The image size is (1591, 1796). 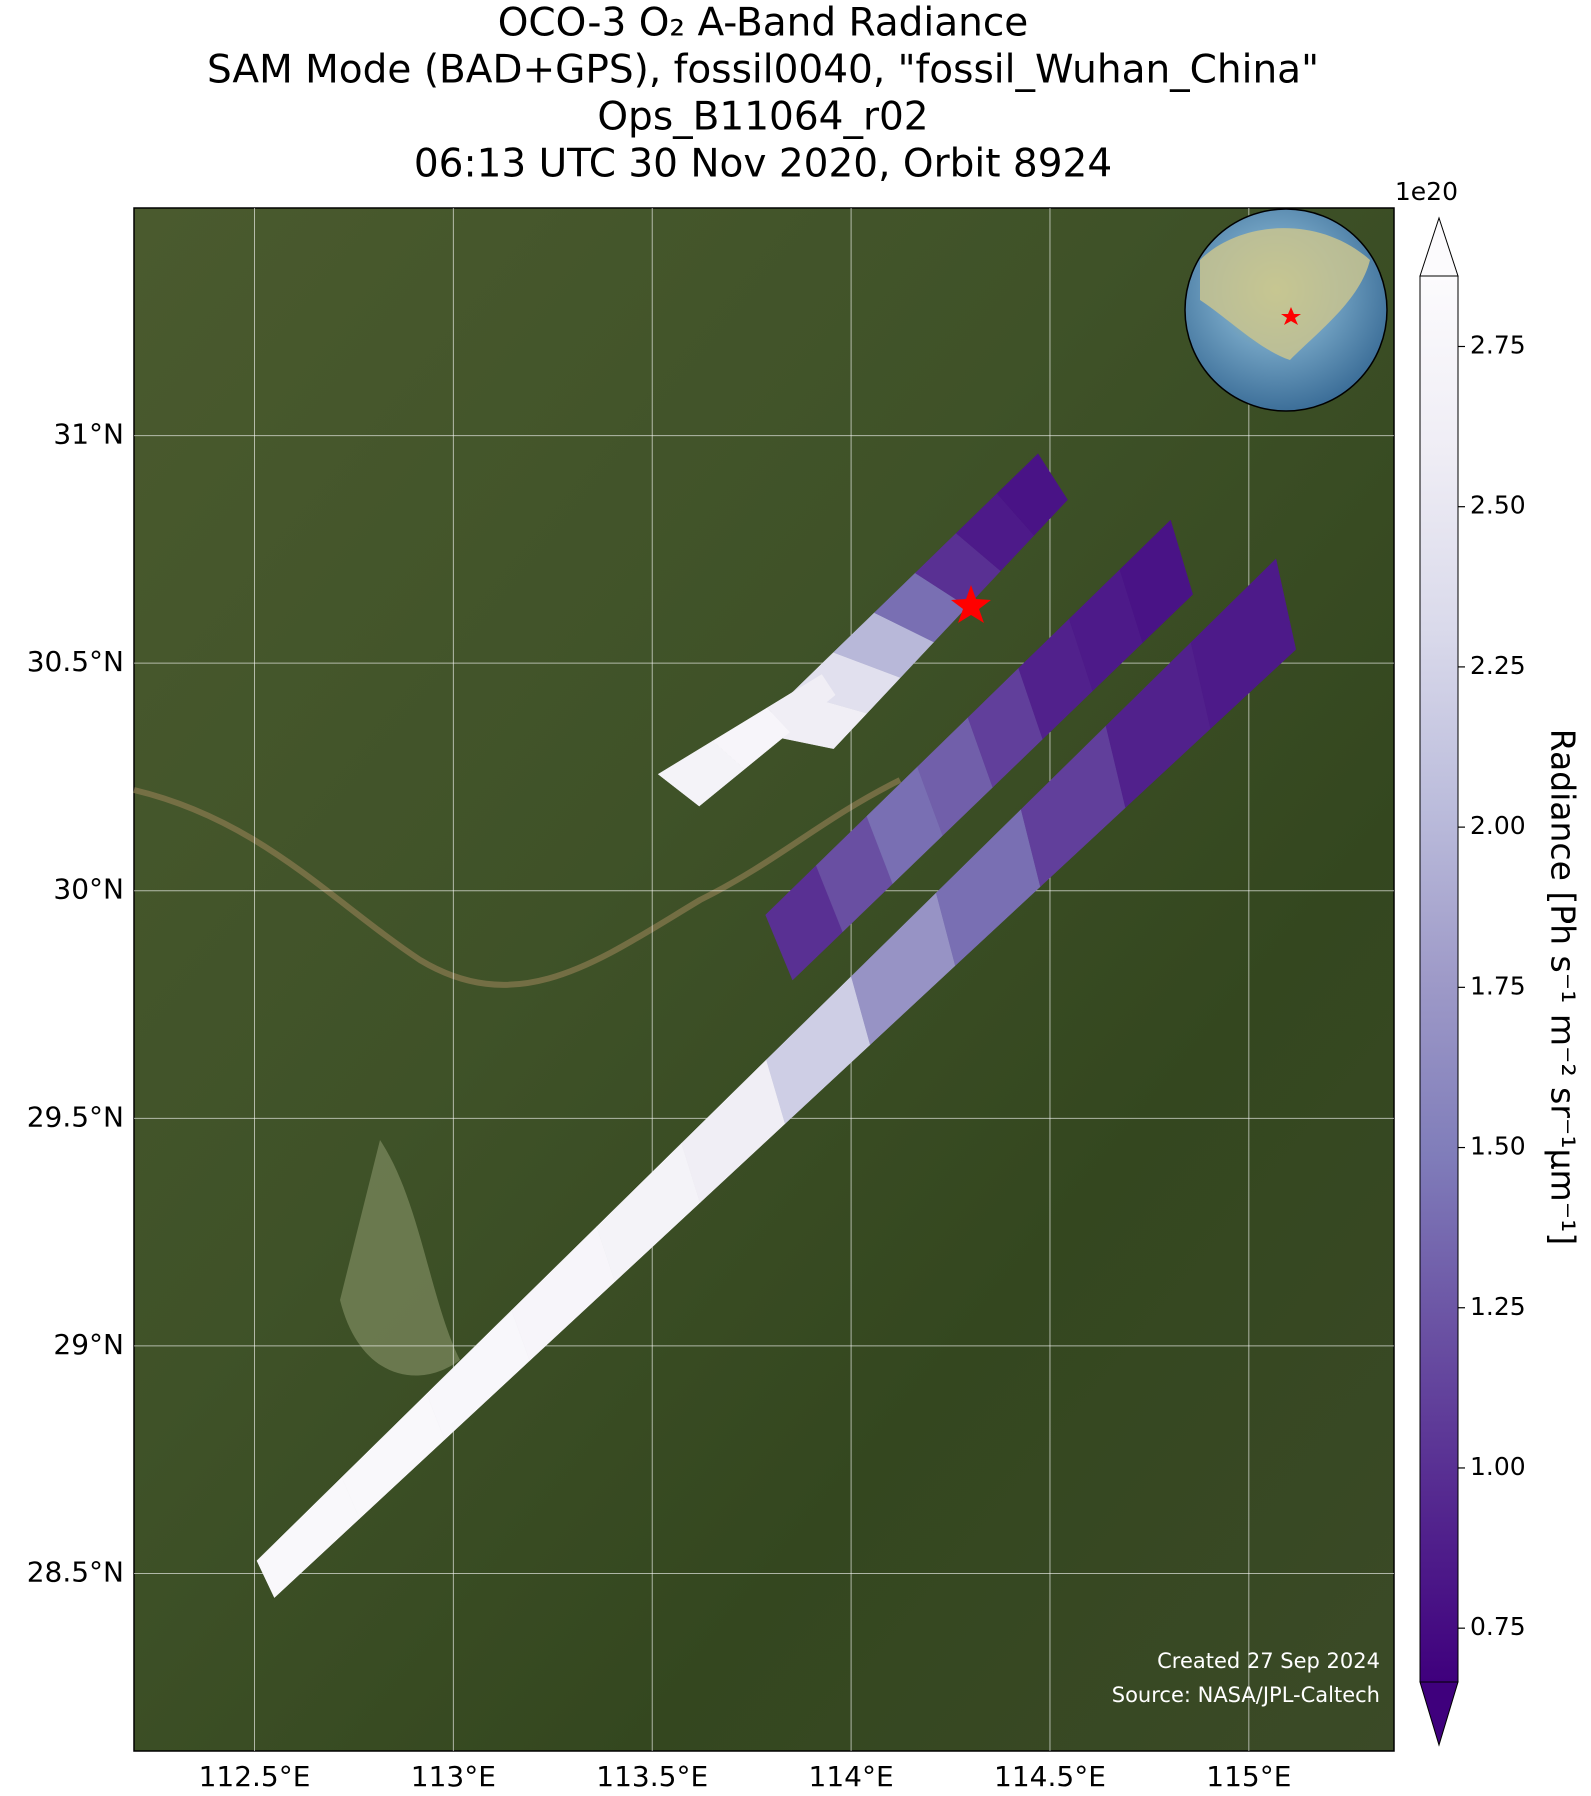 What do you see at coordinates (255, 1776) in the screenshot?
I see `x-tick-label: 112.5°E` at bounding box center [255, 1776].